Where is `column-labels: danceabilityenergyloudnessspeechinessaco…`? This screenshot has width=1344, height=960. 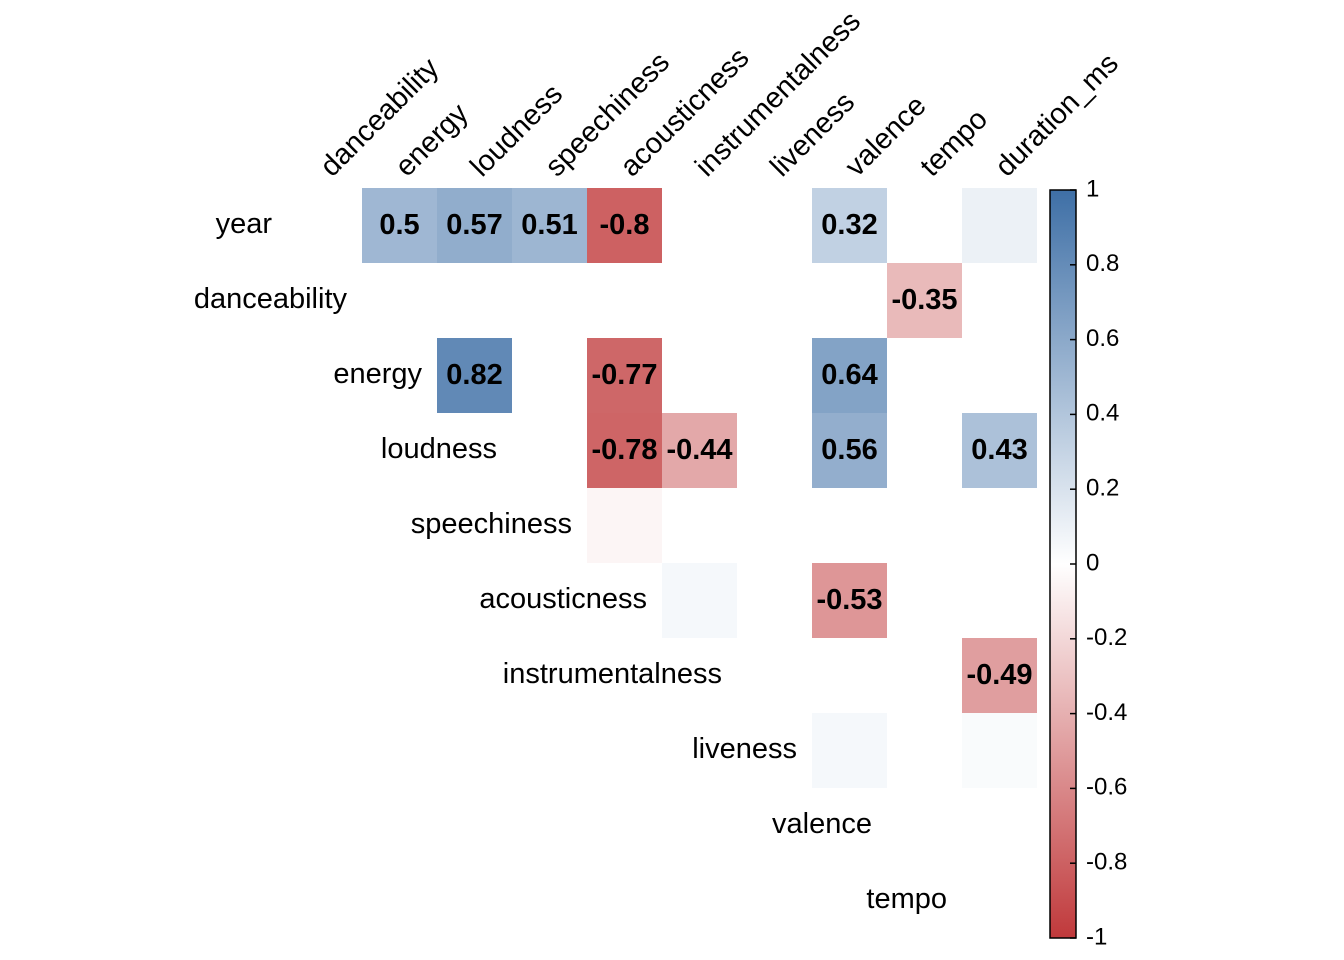
column-labels: danceabilityenergyloudnessspeechinessaco… is located at coordinates (719, 94).